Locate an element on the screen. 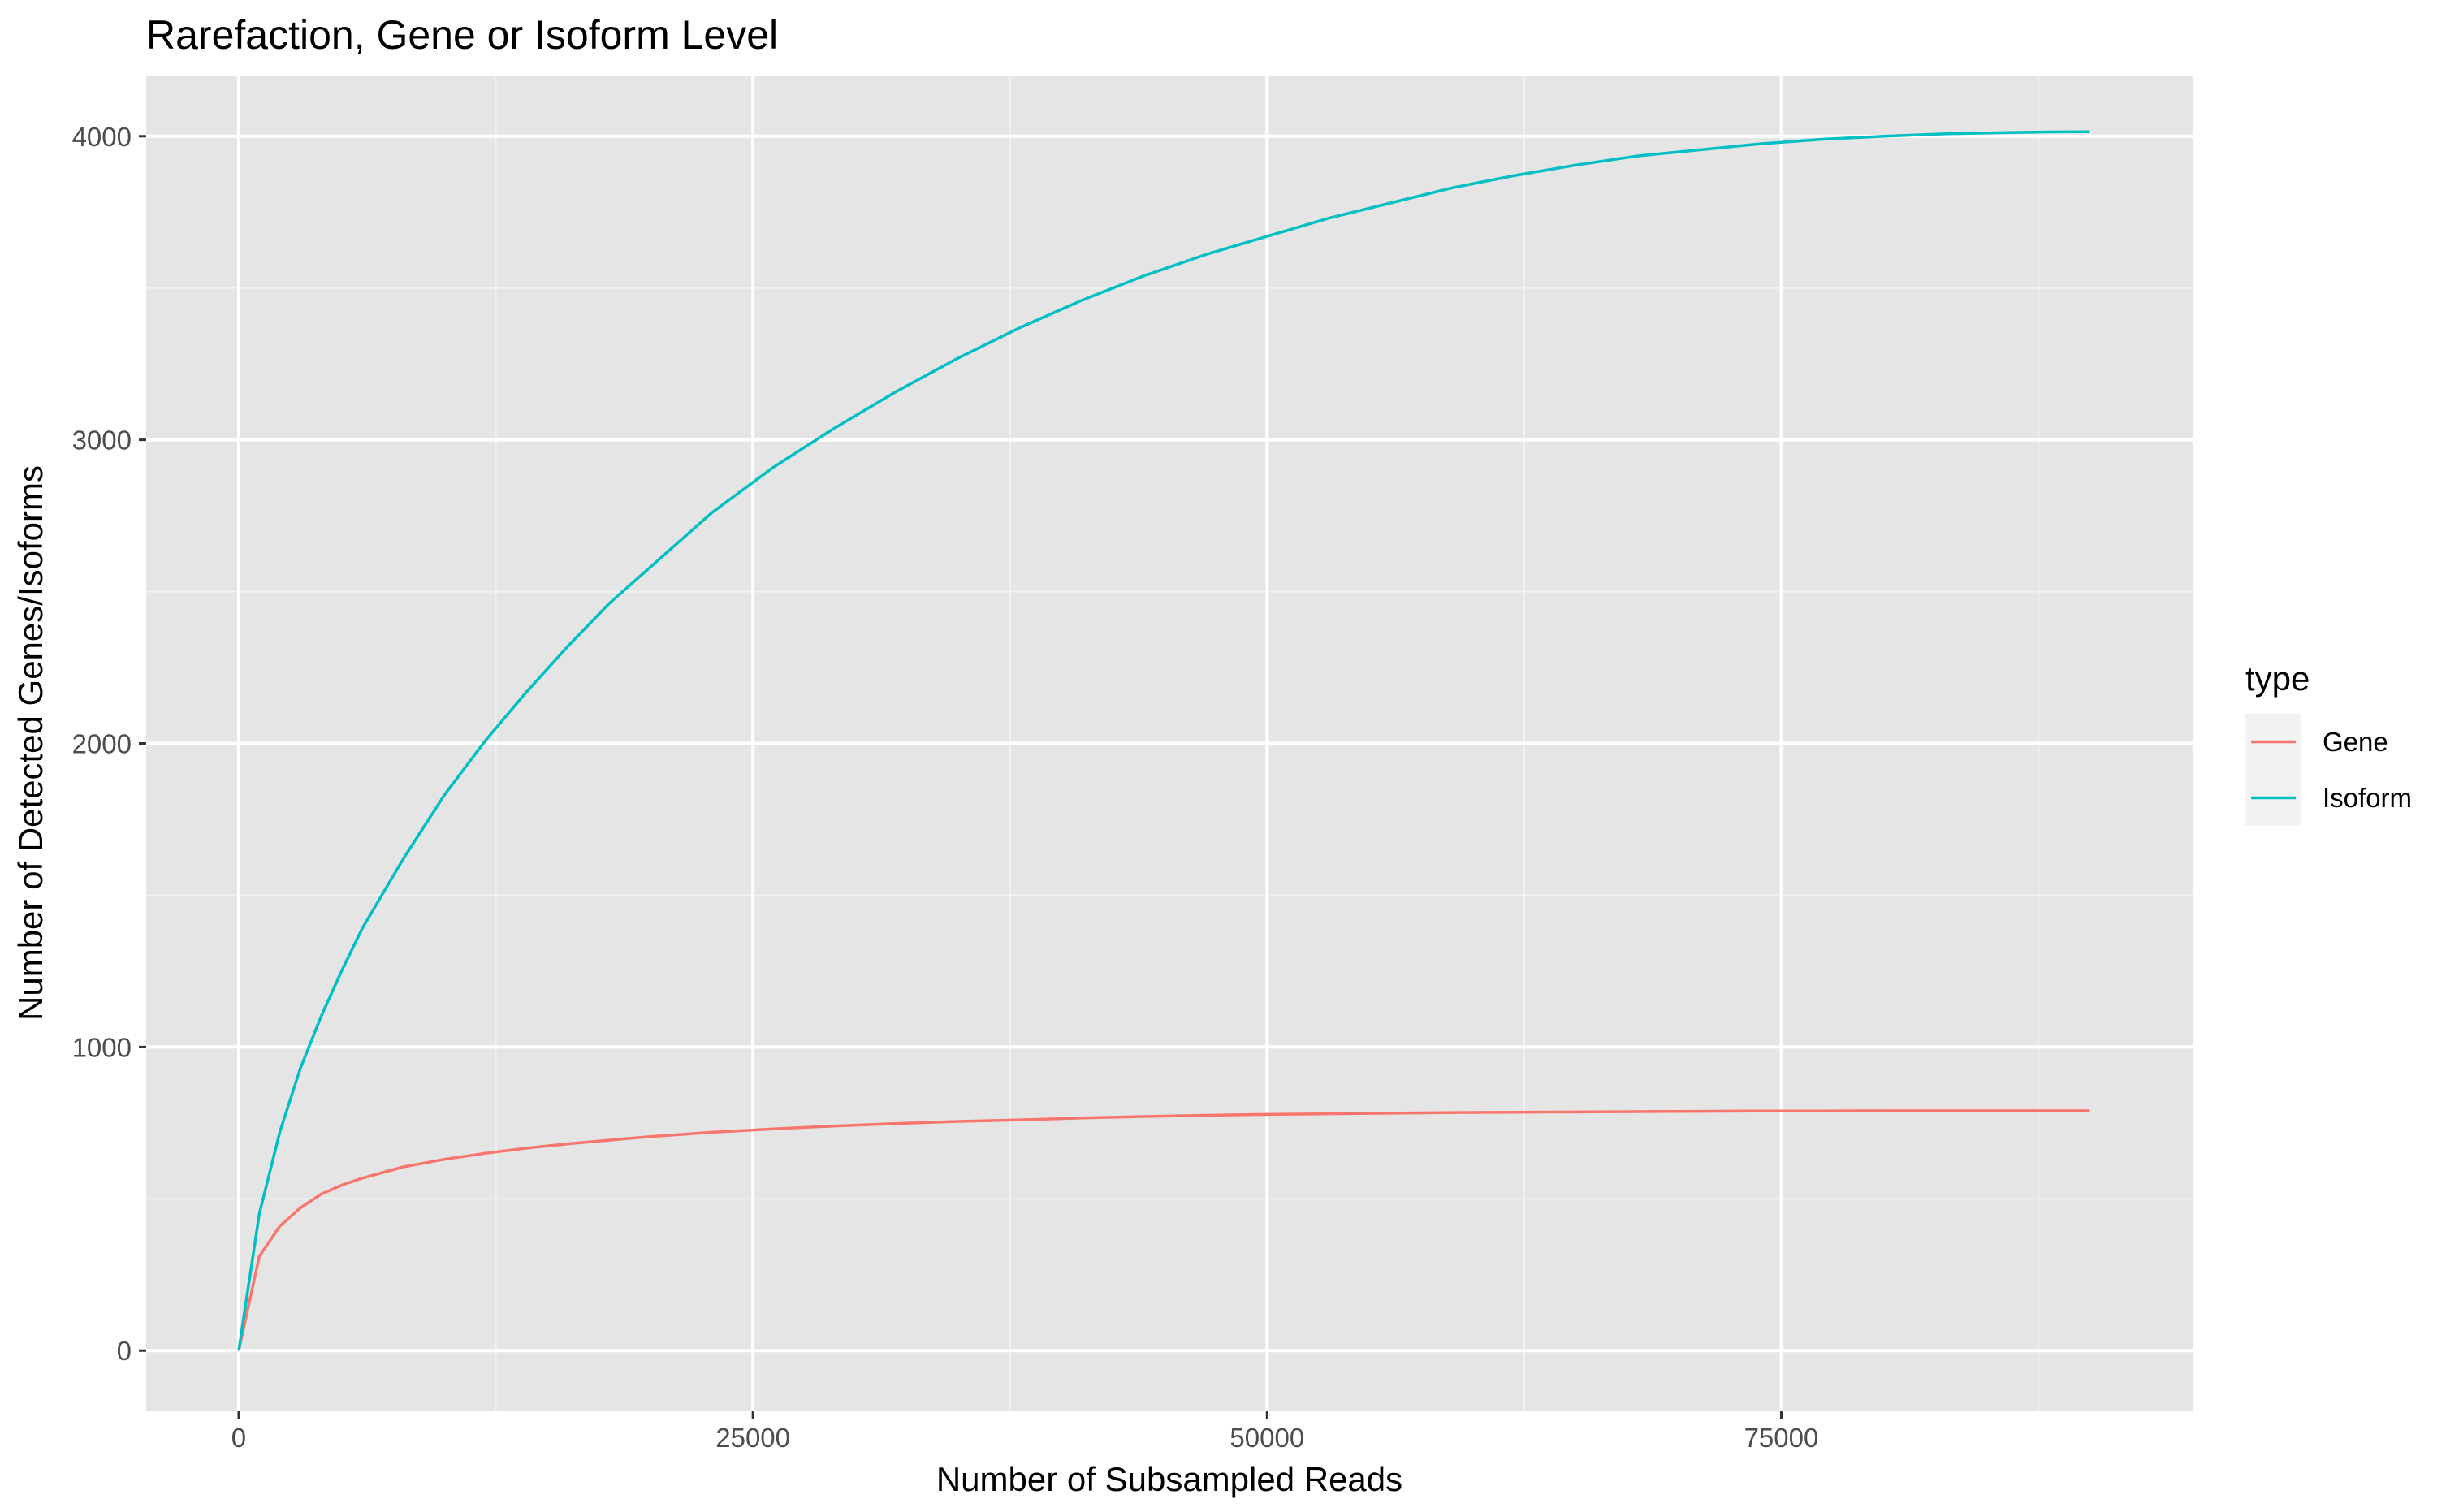 Image resolution: width=2446 pixels, height=1512 pixels. legend: type Gene Isoform is located at coordinates (2328, 742).